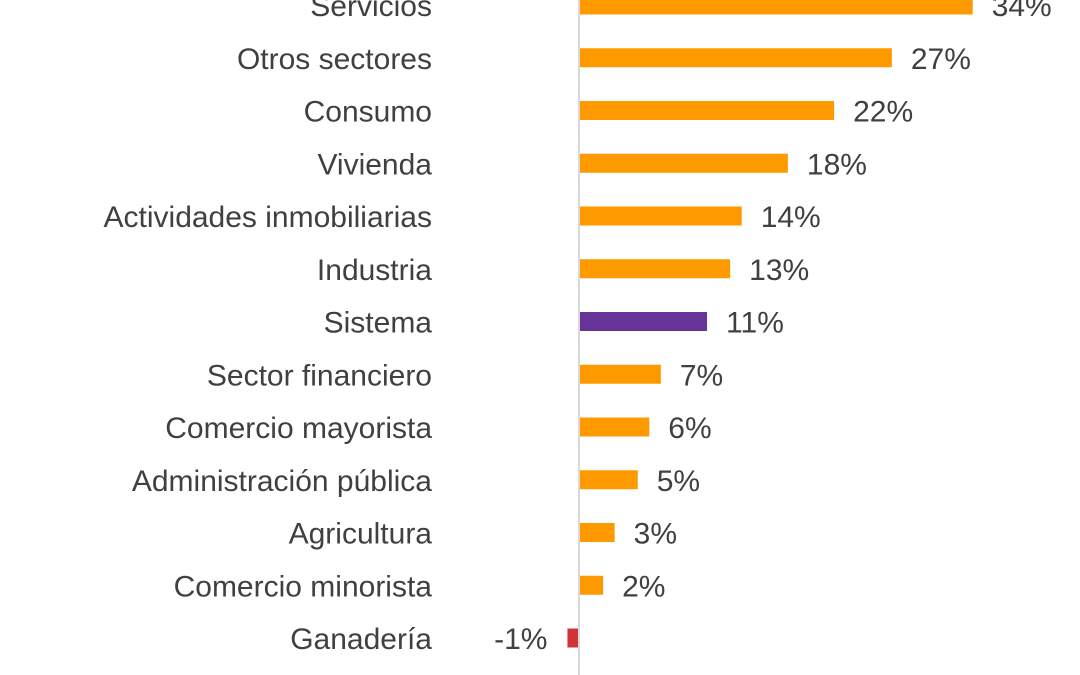 The image size is (1080, 675). I want to click on category-label: Sistema, so click(378, 323).